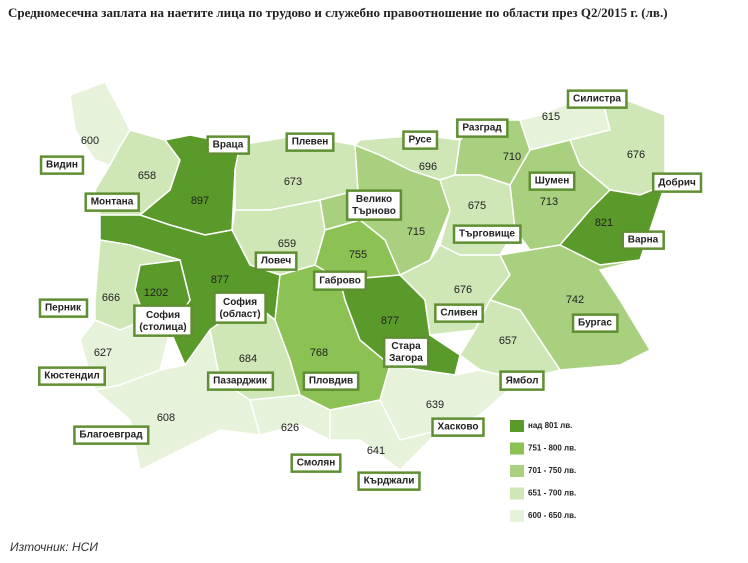  I want to click on region-name: Монтана, so click(112, 202).